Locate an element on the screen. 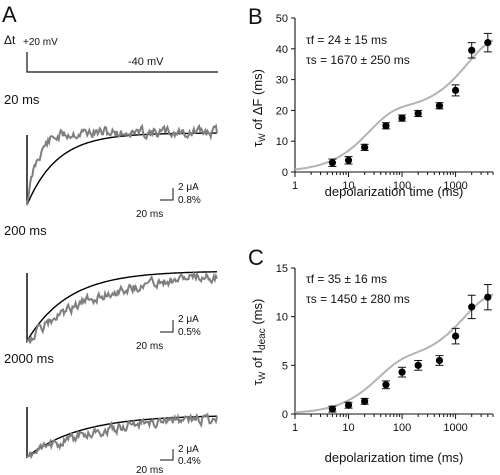  panel-b-y-label-rest: of ΔF (ms) is located at coordinates (257, 101).